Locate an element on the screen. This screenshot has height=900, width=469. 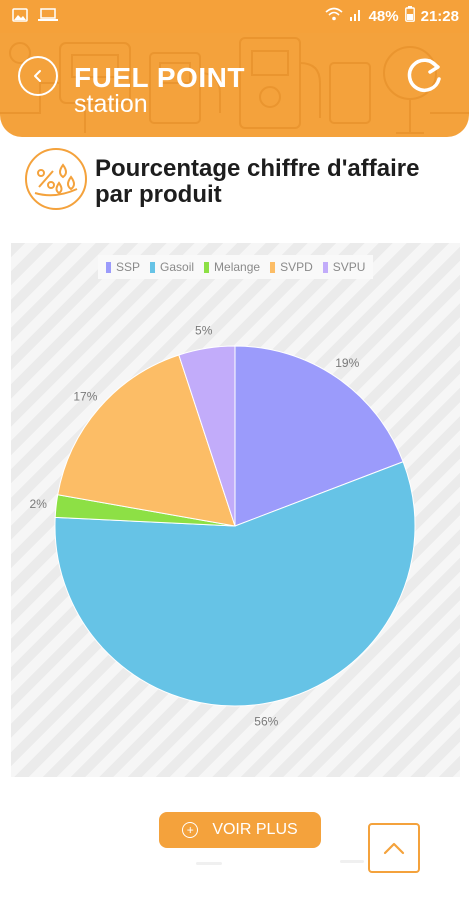
chevron-up-icon is located at coordinates (394, 848).